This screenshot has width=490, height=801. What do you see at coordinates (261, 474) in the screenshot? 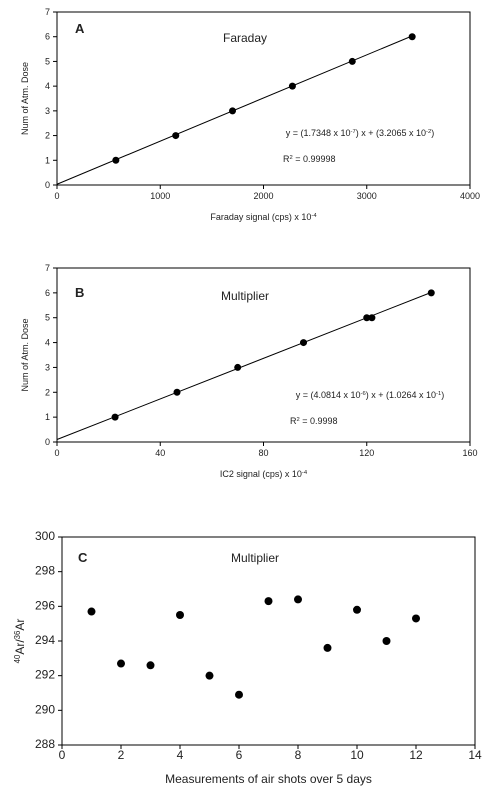
I see `x-axis-label-part: IC2 signal (cps) x 10` at bounding box center [261, 474].